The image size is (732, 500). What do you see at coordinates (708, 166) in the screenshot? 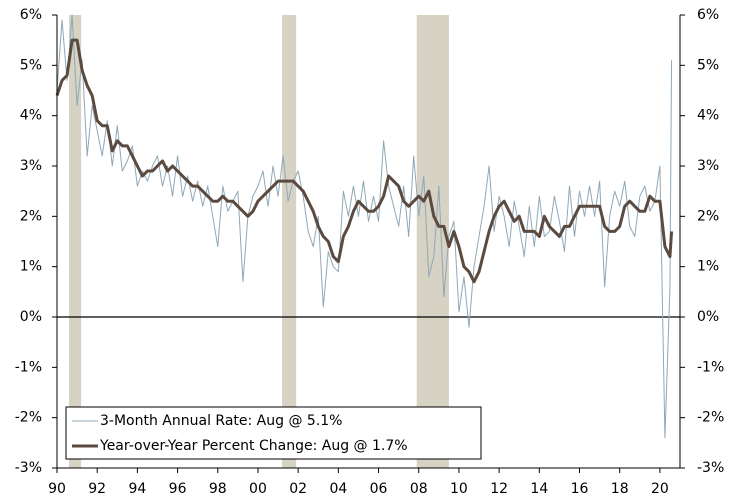
I see `y2-tick-label: 3%` at bounding box center [708, 166].